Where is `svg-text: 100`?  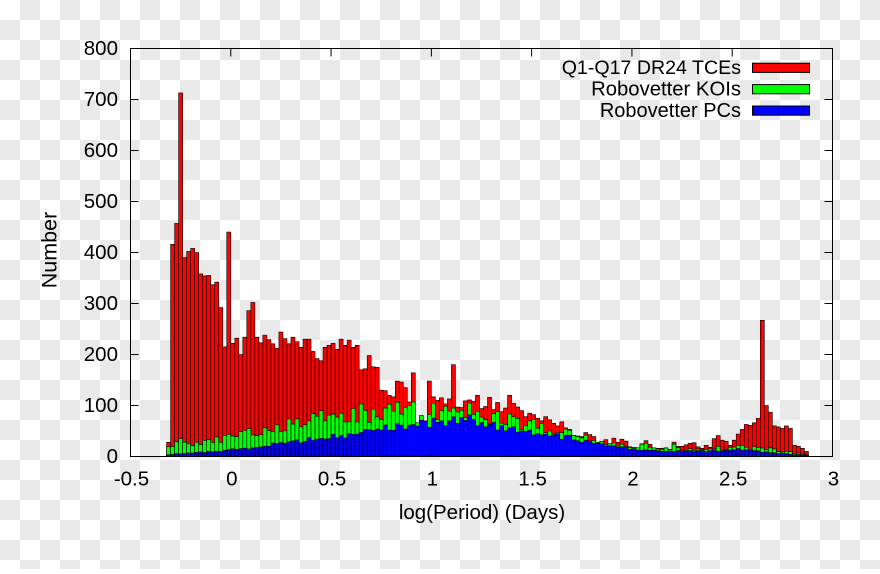 svg-text: 100 is located at coordinates (101, 405).